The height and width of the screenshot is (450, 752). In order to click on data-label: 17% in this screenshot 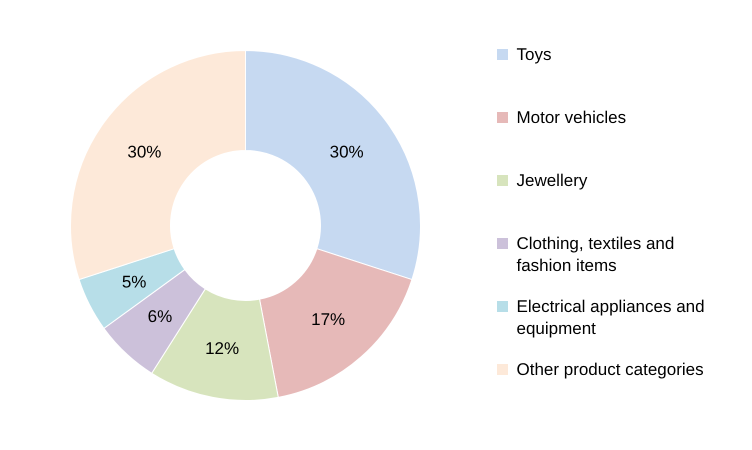, I will do `click(328, 319)`.